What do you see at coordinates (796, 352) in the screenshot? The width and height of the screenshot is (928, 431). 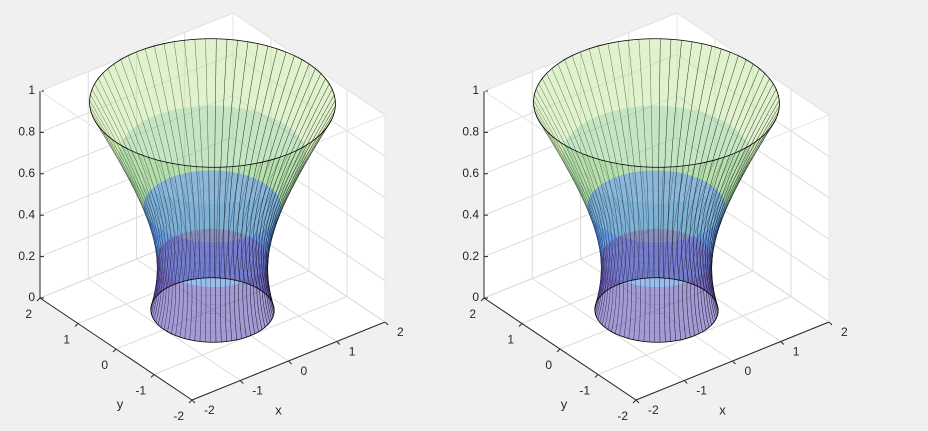 I see `x-tick-label: 1` at bounding box center [796, 352].